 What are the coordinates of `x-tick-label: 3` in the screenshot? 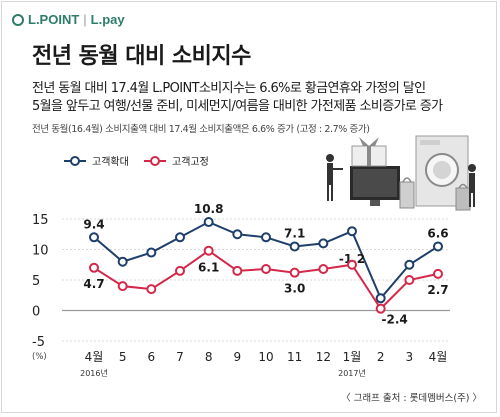 It's located at (410, 357).